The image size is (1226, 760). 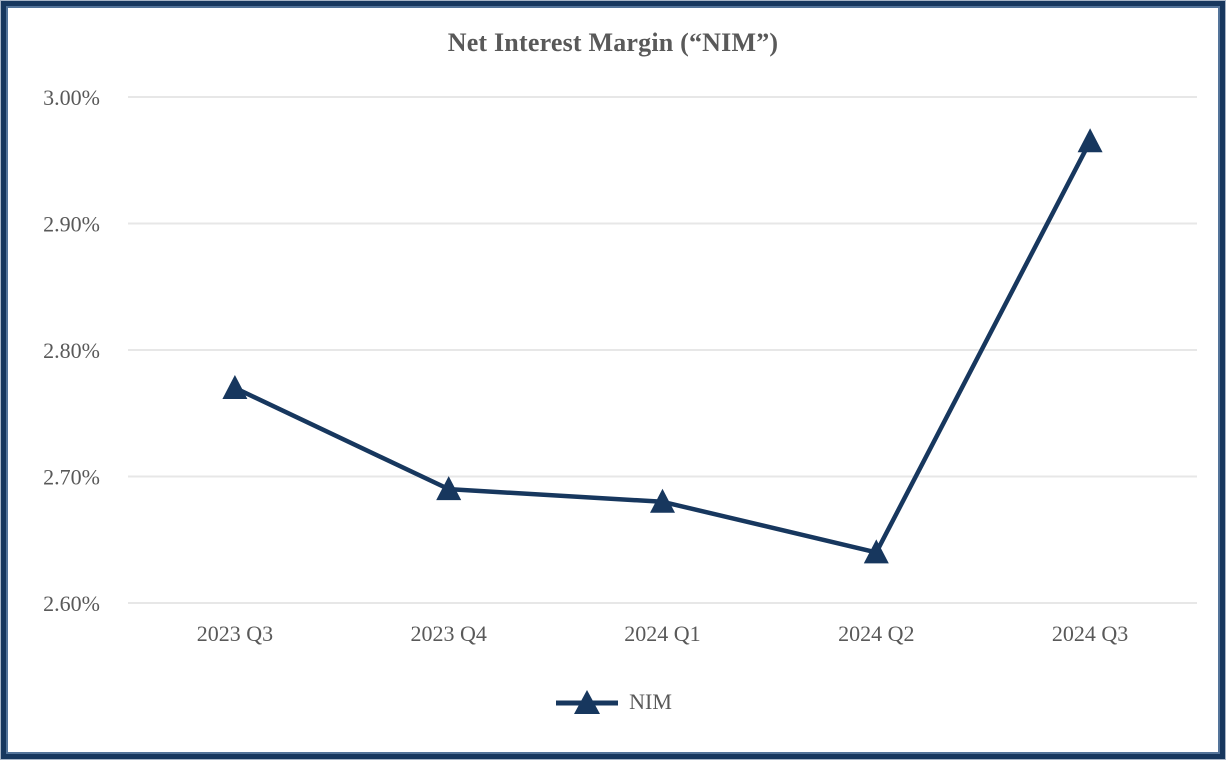 I want to click on x-axis-category-label: 2023 Q4, so click(x=449, y=633).